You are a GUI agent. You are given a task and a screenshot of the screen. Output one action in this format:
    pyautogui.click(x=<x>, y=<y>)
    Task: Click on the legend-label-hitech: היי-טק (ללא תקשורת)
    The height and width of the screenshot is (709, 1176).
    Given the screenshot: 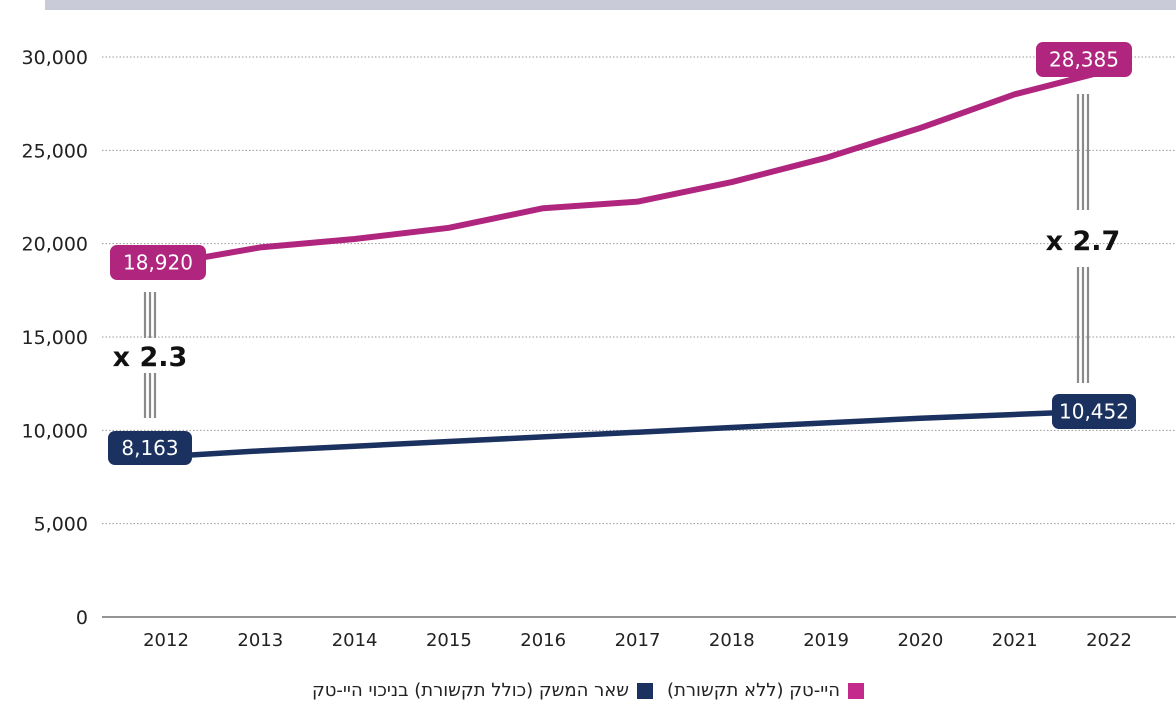 What is the action you would take?
    pyautogui.click(x=754, y=690)
    